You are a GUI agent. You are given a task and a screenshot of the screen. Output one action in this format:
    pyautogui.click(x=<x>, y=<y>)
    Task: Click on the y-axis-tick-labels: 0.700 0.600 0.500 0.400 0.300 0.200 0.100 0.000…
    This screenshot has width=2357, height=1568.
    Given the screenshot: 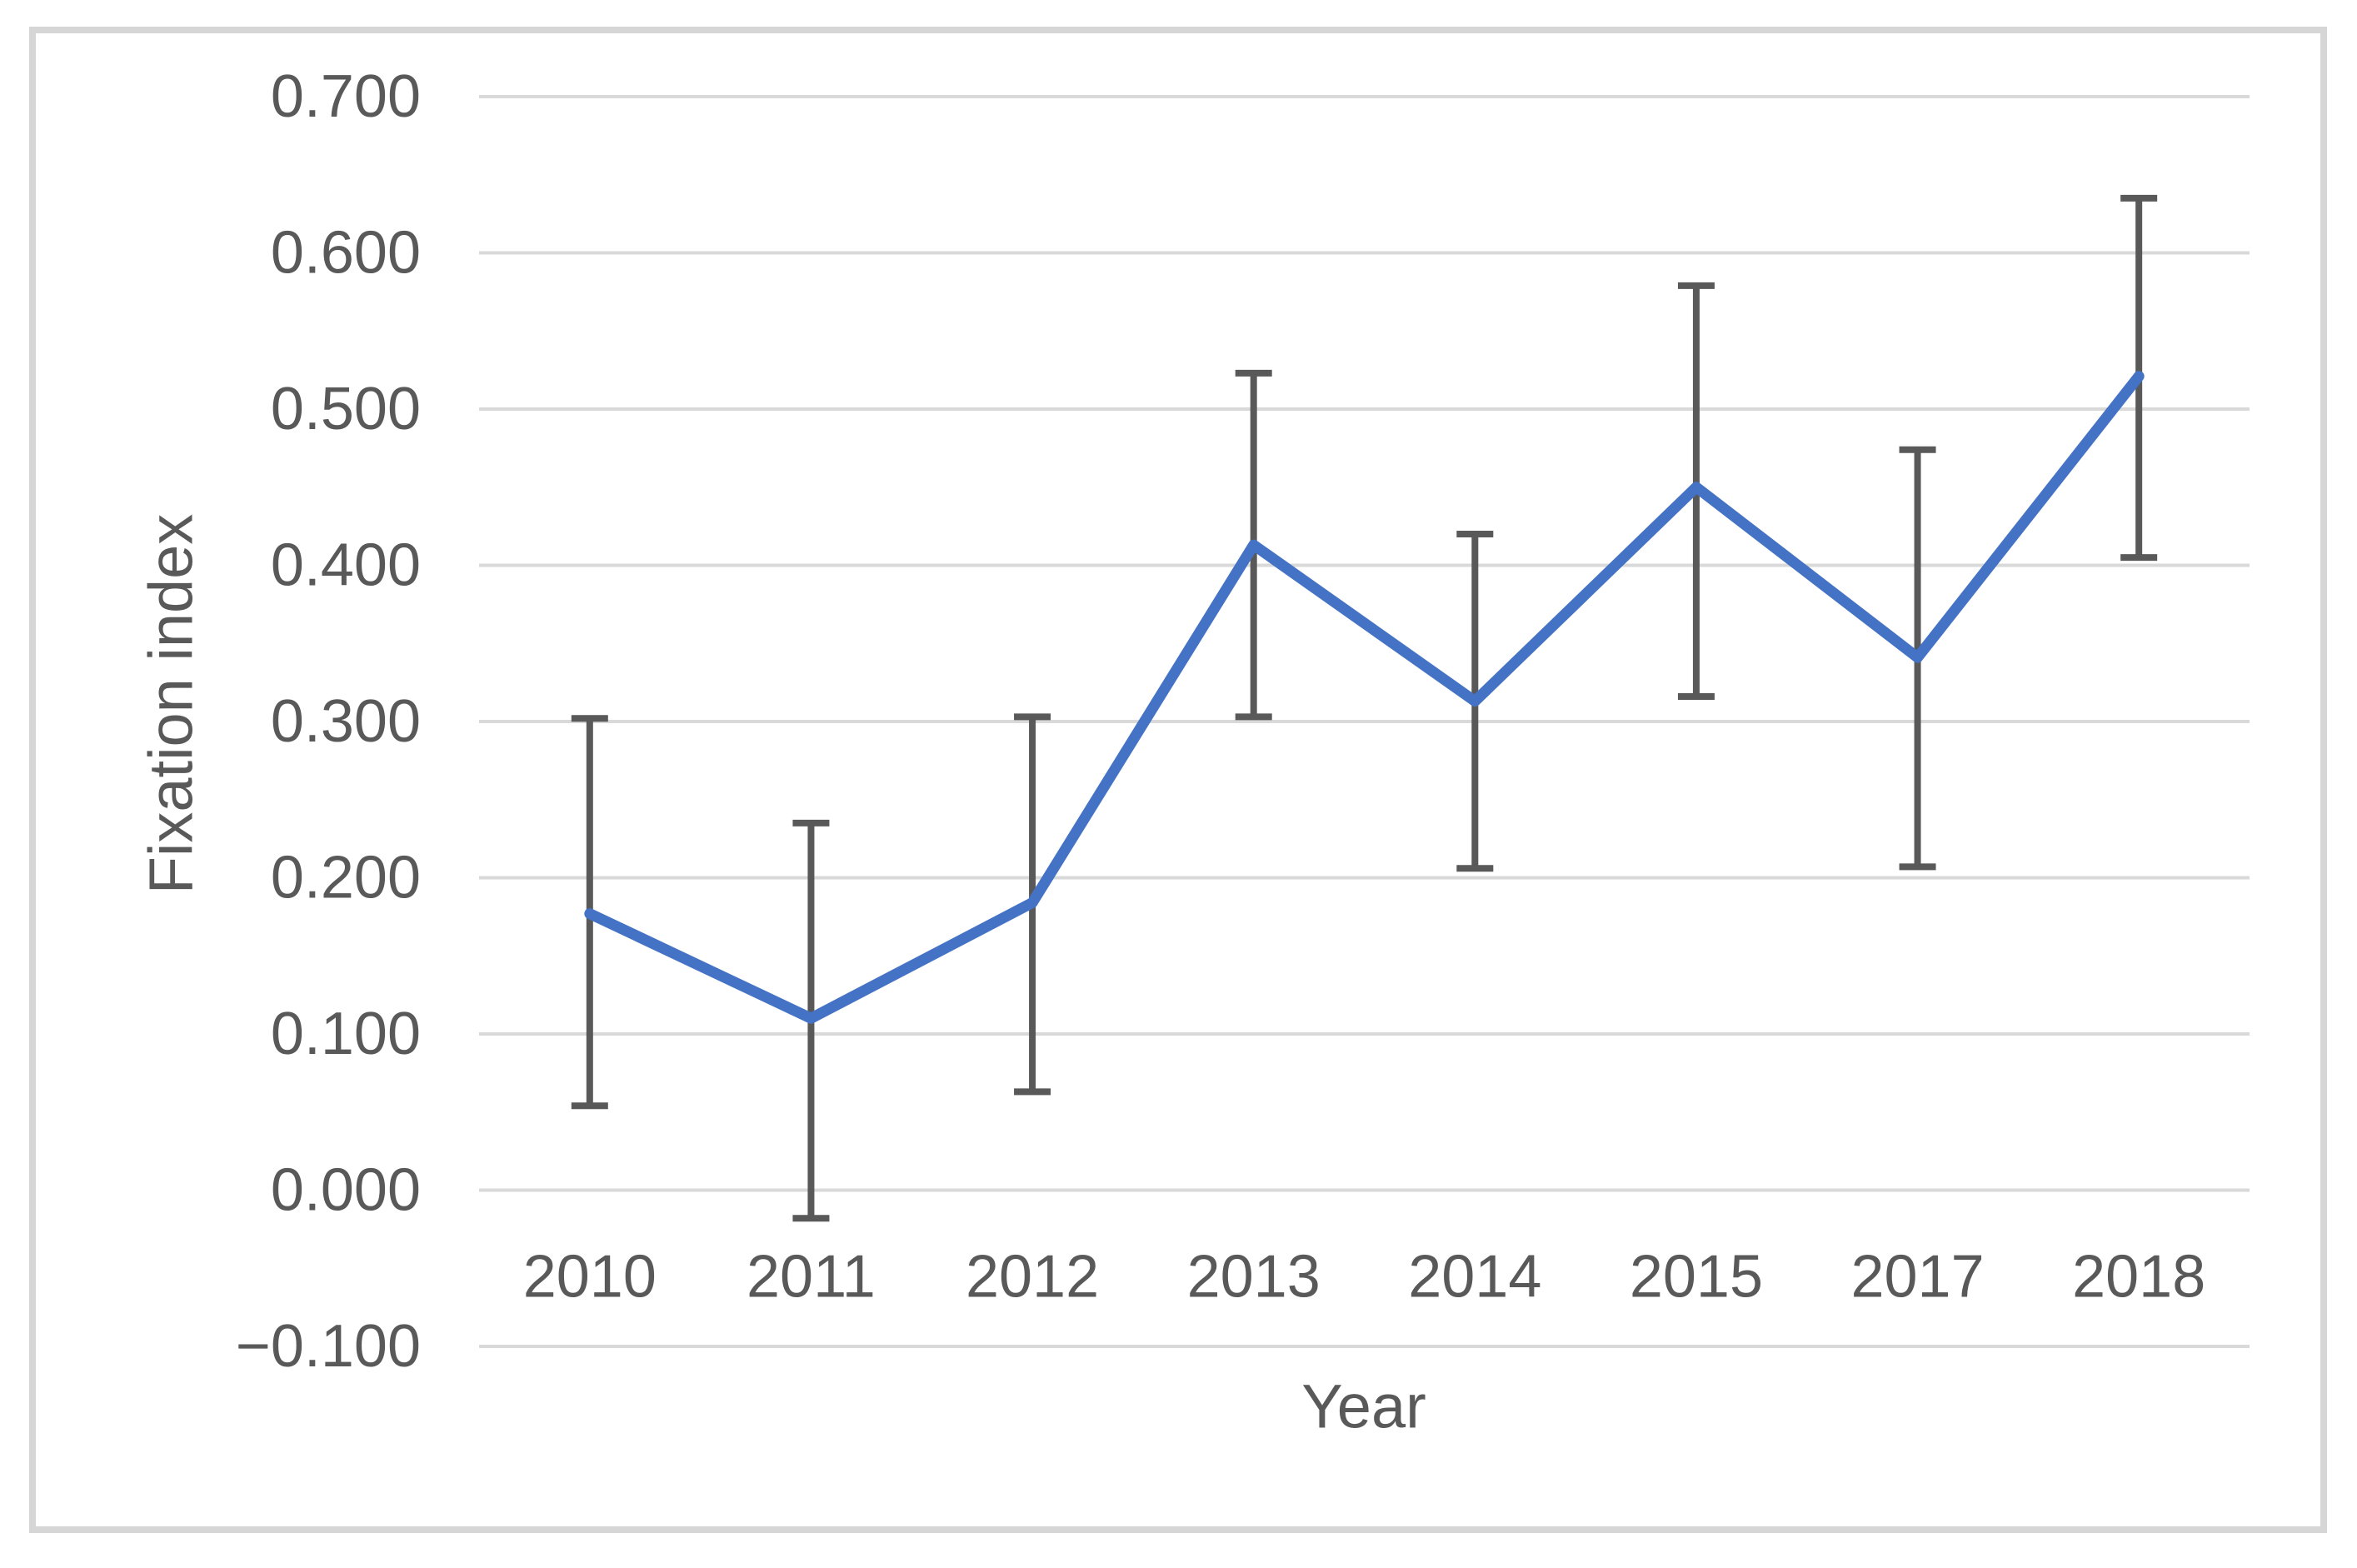 What is the action you would take?
    pyautogui.click(x=328, y=721)
    